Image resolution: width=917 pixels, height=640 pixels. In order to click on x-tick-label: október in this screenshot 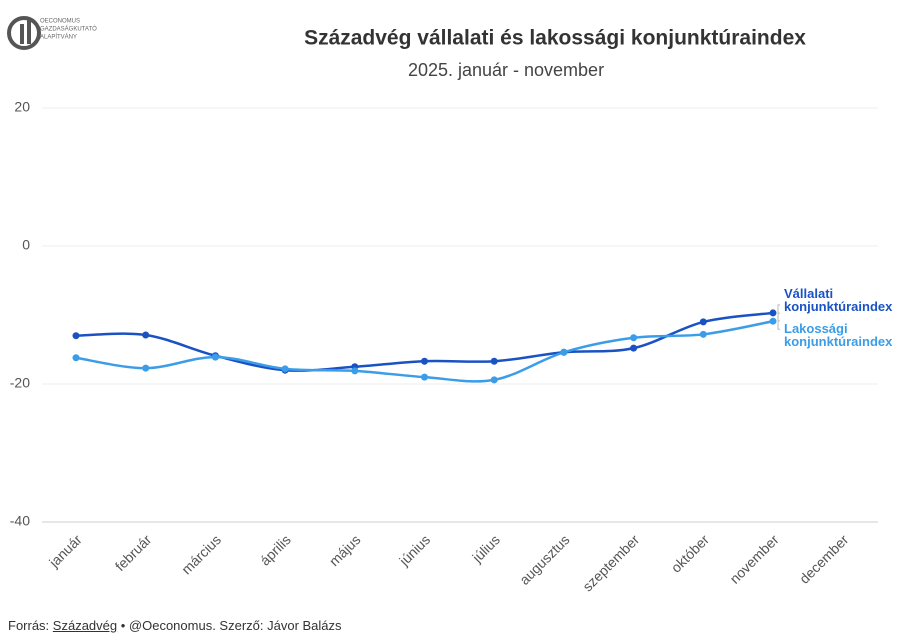, I will do `click(690, 553)`.